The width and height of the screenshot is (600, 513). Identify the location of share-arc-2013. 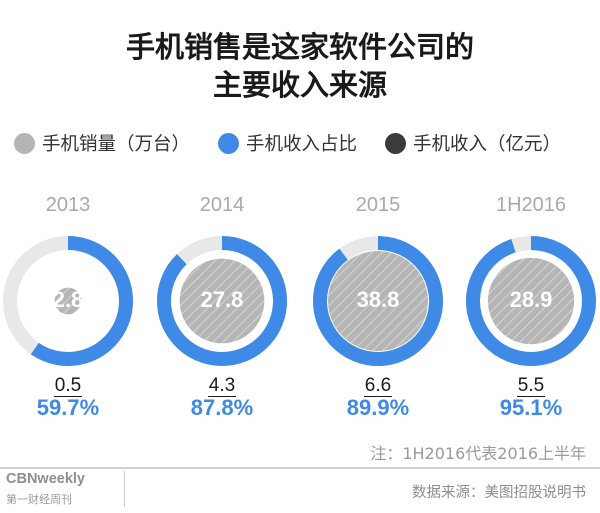
(81, 301).